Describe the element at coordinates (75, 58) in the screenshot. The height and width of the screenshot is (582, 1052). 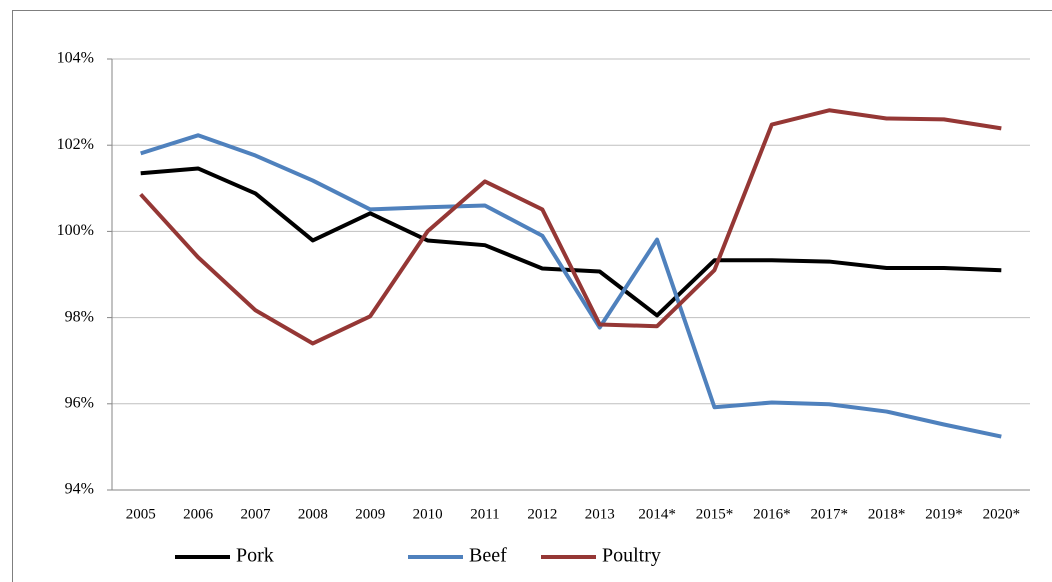
I see `y-tick-label: 104%` at that location.